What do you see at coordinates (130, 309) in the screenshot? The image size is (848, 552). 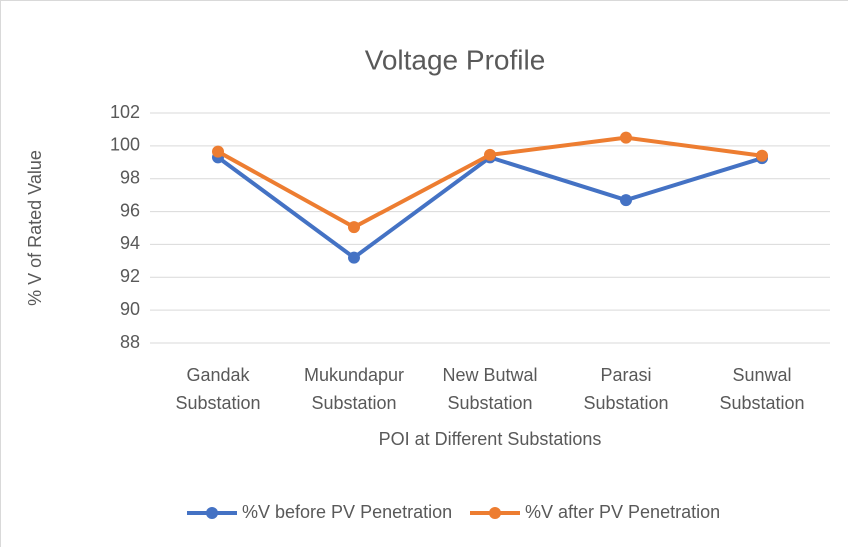 I see `y-tick-label: 90` at bounding box center [130, 309].